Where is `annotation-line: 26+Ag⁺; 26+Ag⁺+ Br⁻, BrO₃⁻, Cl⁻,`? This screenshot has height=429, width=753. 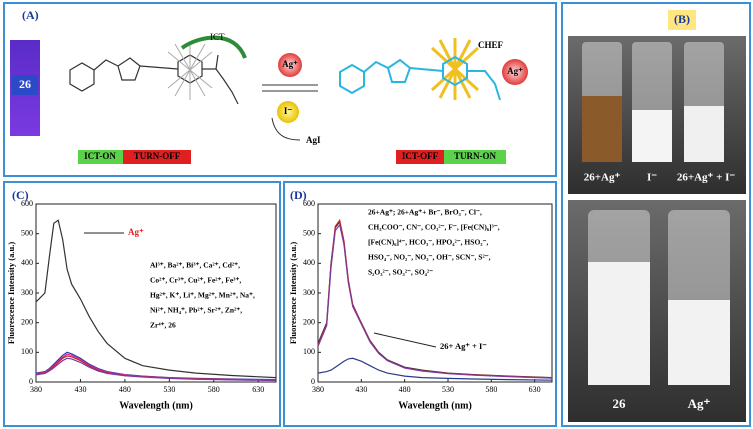
annotation-line: 26+Ag⁺; 26+Ag⁺+ Br⁻, BrO₃⁻, Cl⁻, is located at coordinates (425, 212).